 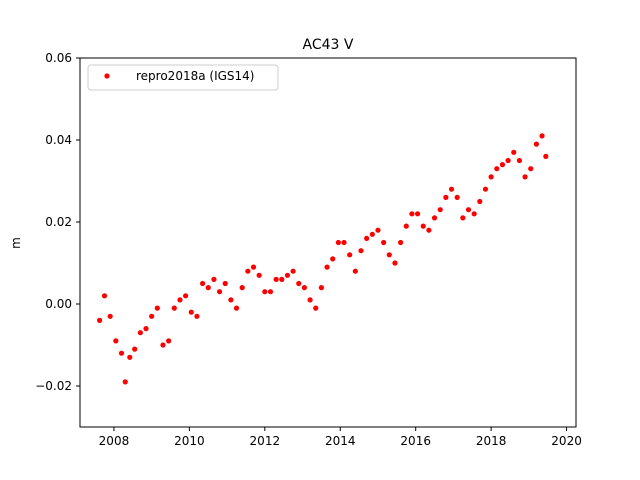 I want to click on y-axis: −0.02 0.00 0.02 0.04 0.06, so click(x=57, y=222).